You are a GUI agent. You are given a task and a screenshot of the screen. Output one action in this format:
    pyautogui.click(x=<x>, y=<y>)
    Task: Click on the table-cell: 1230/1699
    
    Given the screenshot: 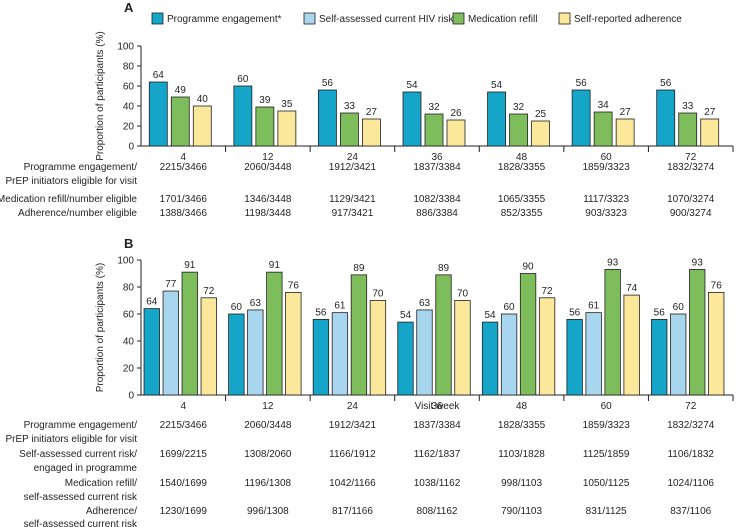 What is the action you would take?
    pyautogui.click(x=184, y=511)
    